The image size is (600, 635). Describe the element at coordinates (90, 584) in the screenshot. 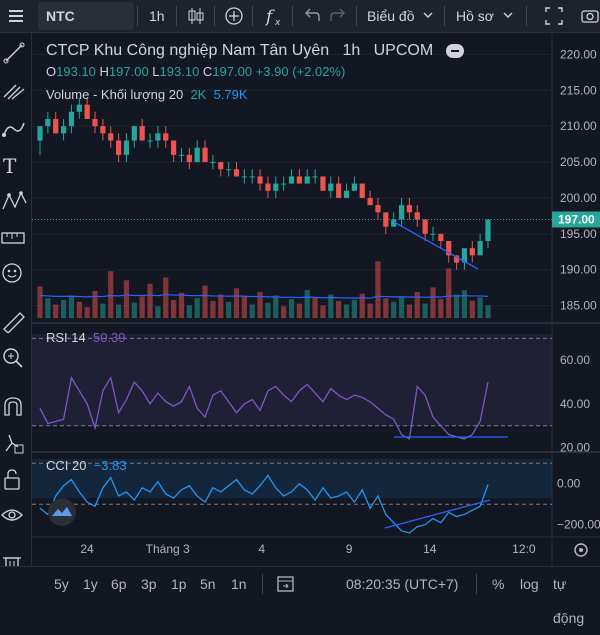

I see `range-1y: 1y` at that location.